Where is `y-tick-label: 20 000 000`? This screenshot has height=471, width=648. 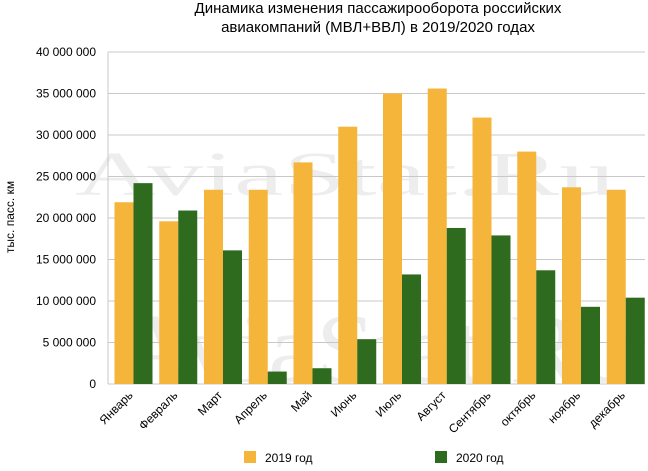 y-tick-label: 20 000 000 is located at coordinates (66, 218).